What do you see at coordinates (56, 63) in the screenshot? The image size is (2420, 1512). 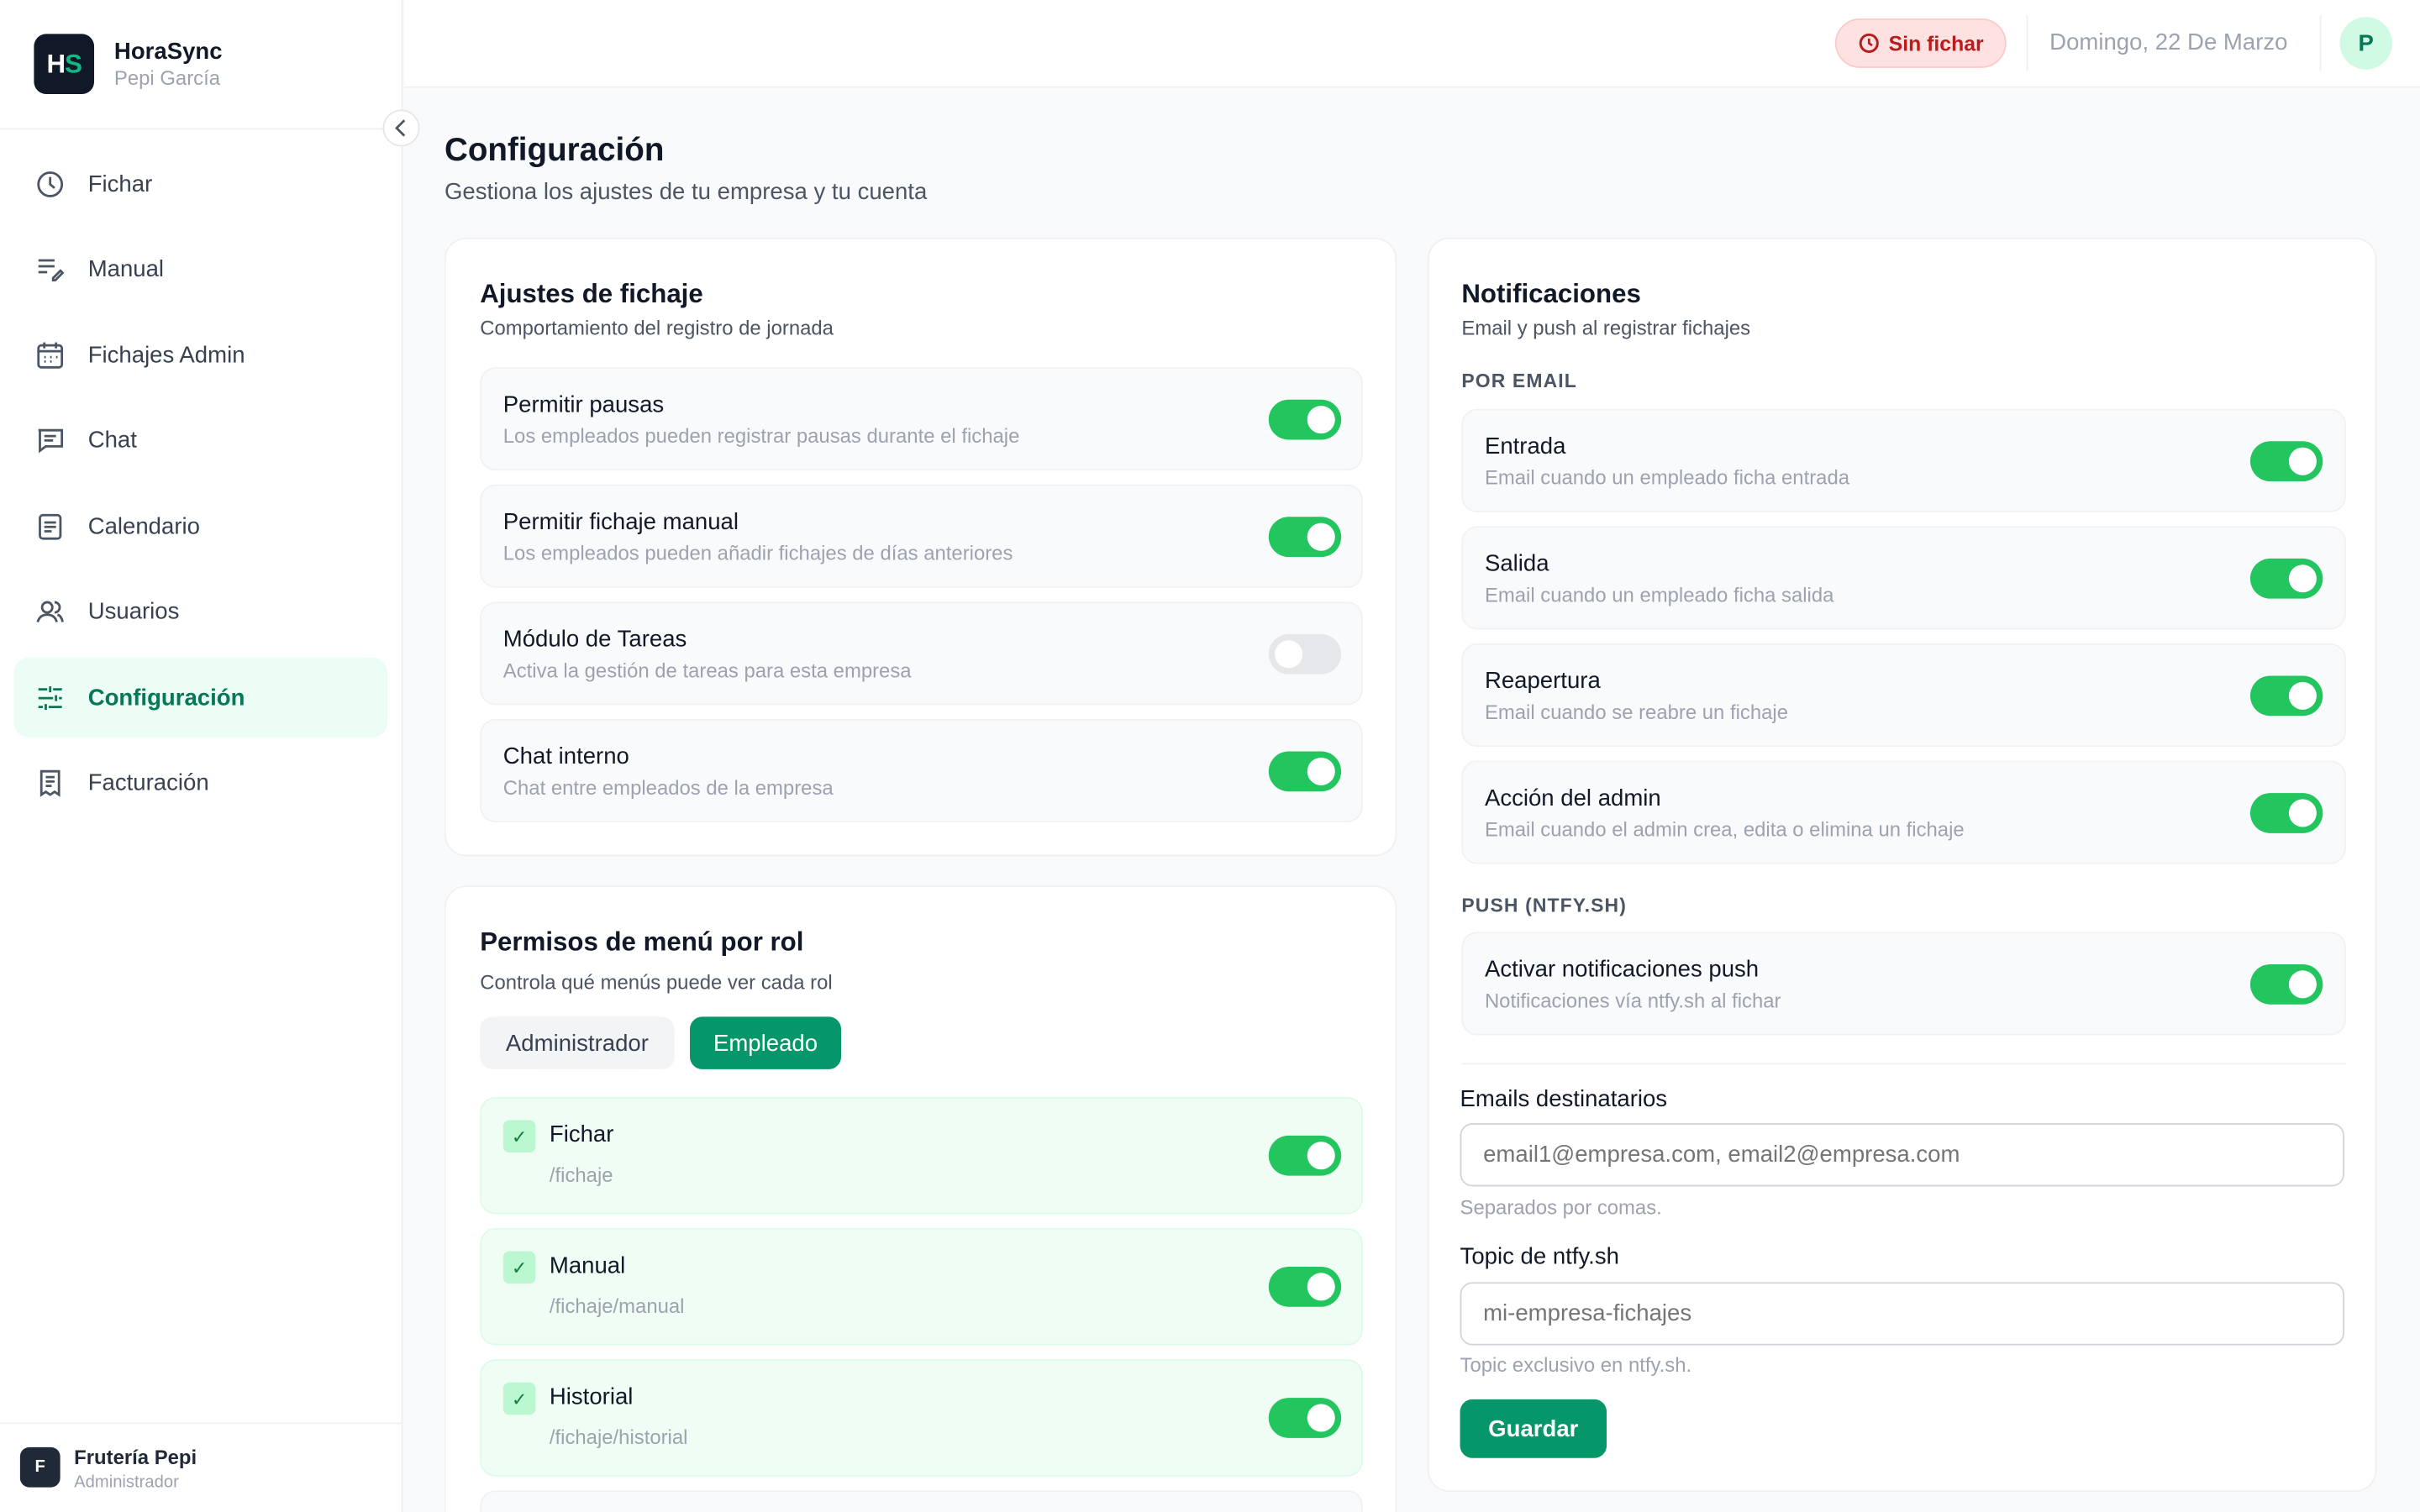 I see `logo-letter-h: H` at bounding box center [56, 63].